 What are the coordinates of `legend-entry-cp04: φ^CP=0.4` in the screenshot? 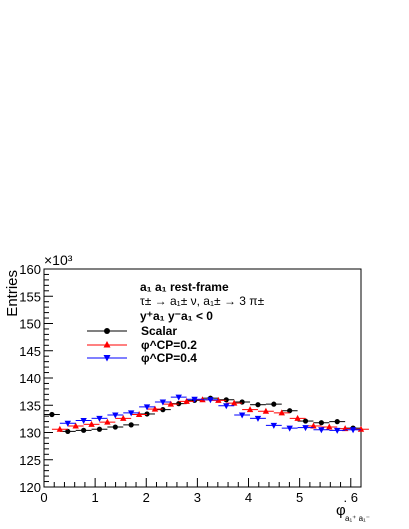 It's located at (142, 358).